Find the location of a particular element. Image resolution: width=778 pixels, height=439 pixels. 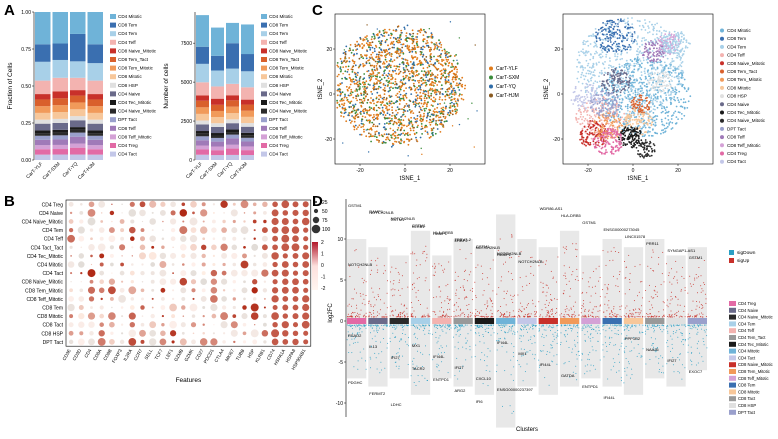

x-tick-label: 20 is located at coordinates (678, 171).